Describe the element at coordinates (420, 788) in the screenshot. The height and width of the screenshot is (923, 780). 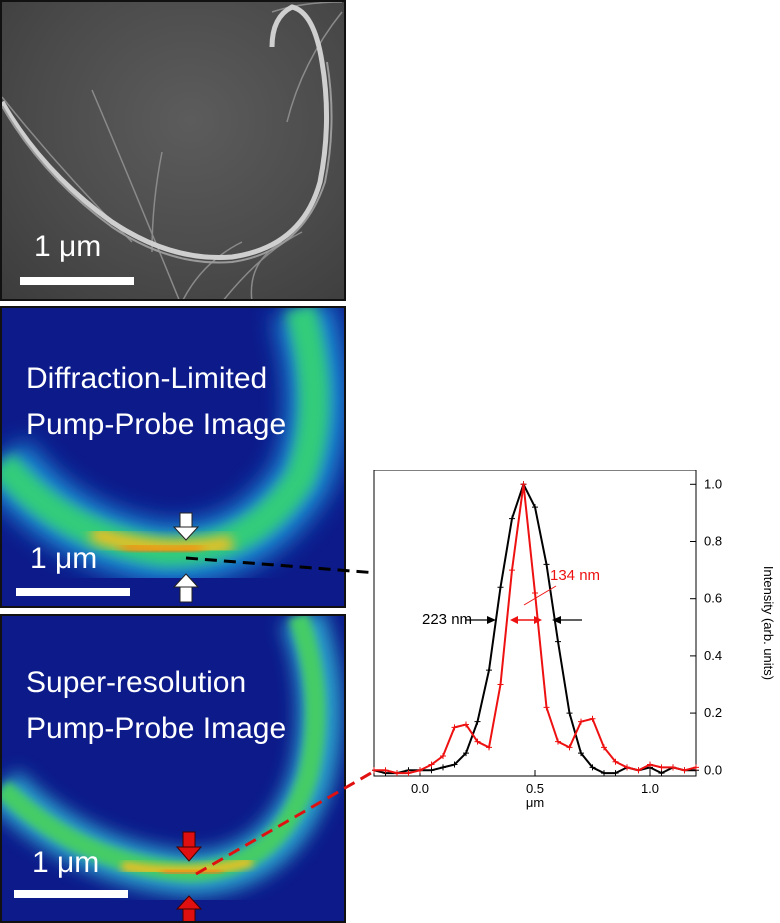
I see `x-tick-label: 0.0` at that location.